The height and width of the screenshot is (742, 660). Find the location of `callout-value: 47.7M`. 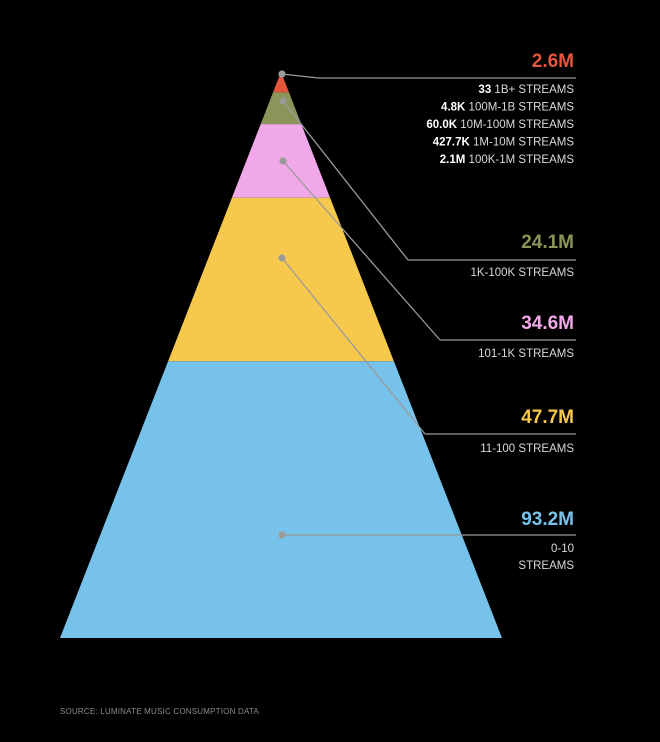

callout-value: 47.7M is located at coordinates (547, 417).